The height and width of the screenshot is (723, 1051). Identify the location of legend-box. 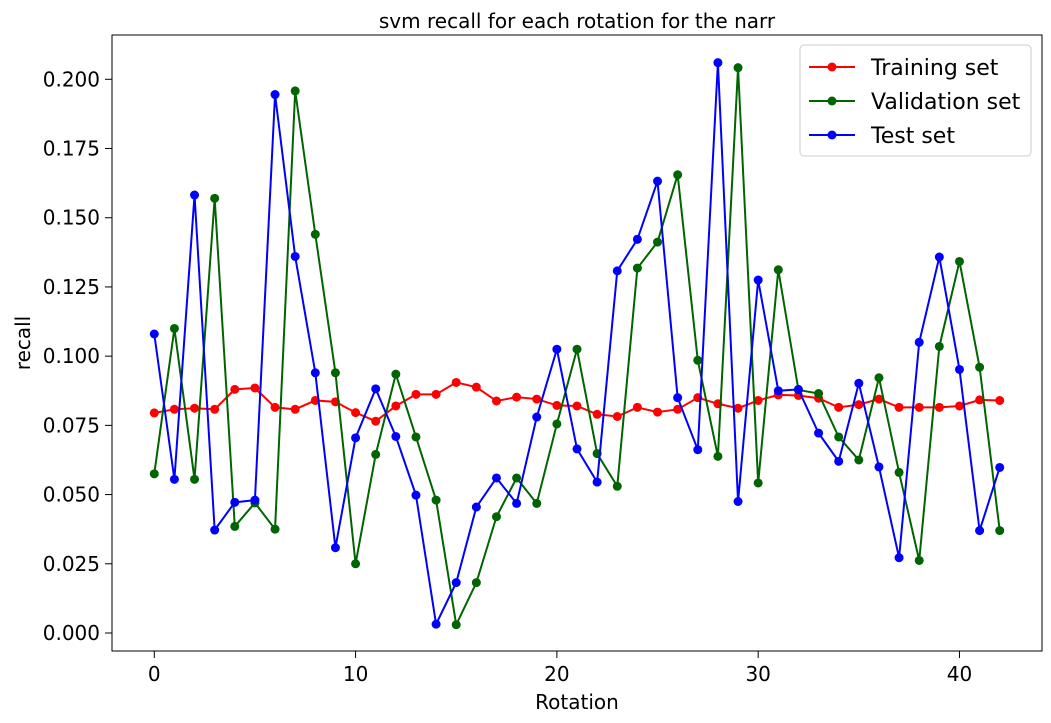
(915, 100).